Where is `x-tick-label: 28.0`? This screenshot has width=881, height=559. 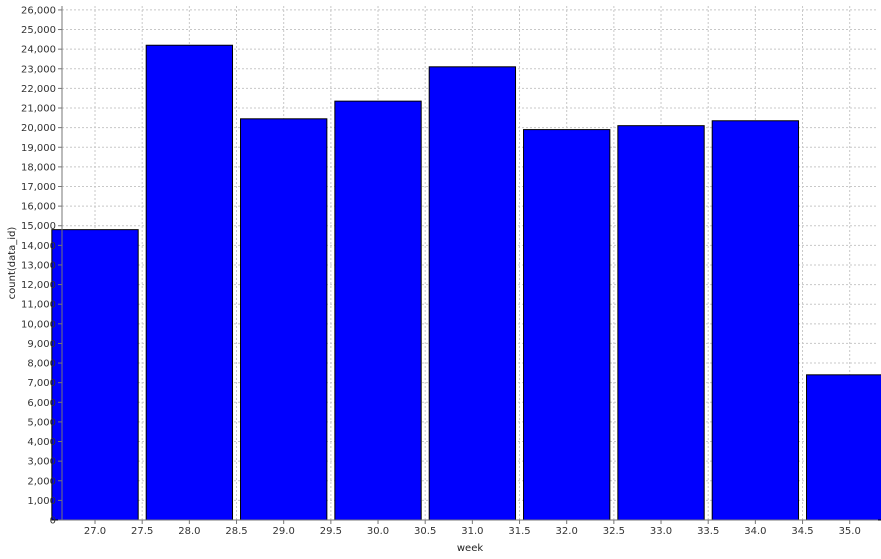
x-tick-label: 28.0 is located at coordinates (189, 531).